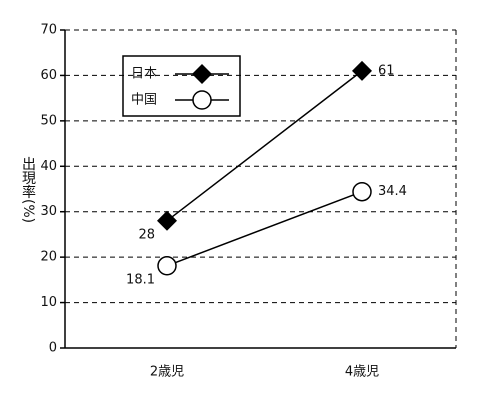 The width and height of the screenshot is (493, 401). What do you see at coordinates (53, 348) in the screenshot?
I see `y-tick-label: 0` at bounding box center [53, 348].